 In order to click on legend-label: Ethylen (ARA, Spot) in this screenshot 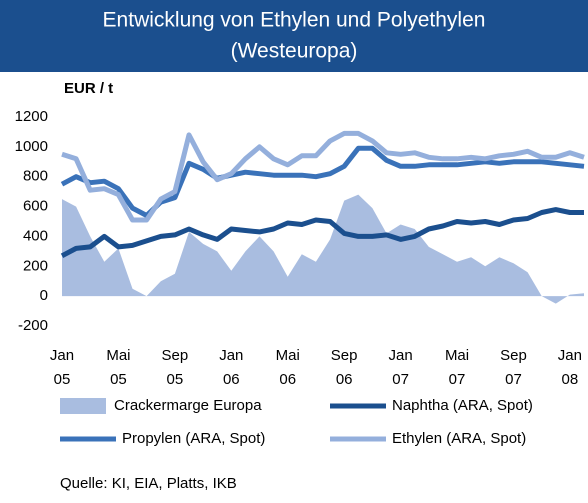, I will do `click(459, 438)`.